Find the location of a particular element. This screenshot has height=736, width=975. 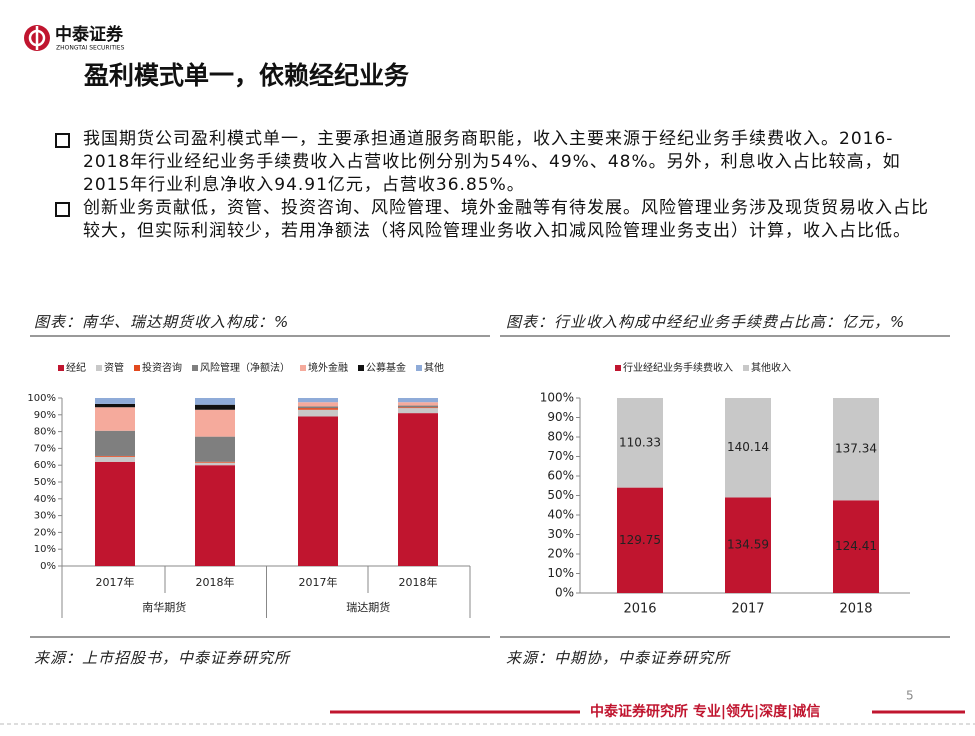

legend-label: 风险管理（净额法） is located at coordinates (245, 367).